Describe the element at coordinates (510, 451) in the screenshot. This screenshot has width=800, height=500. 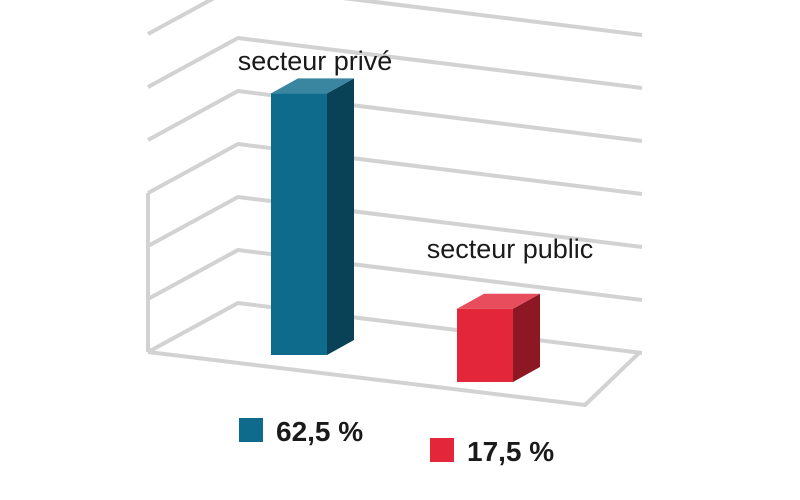
I see `legend-value-label: 17,5 %` at that location.